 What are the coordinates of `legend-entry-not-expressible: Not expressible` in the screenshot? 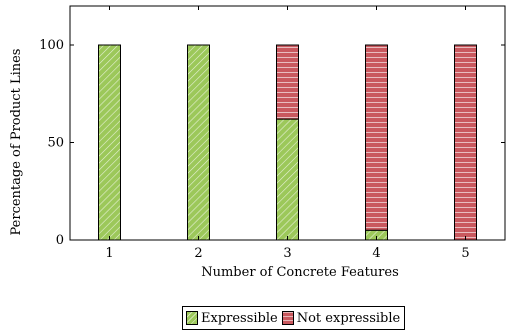 It's located at (341, 318).